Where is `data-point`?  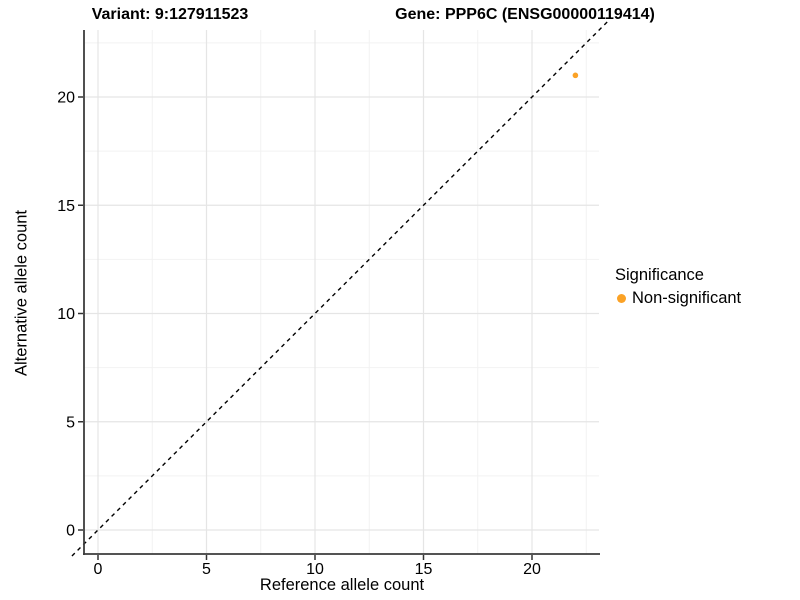 data-point is located at coordinates (575, 75).